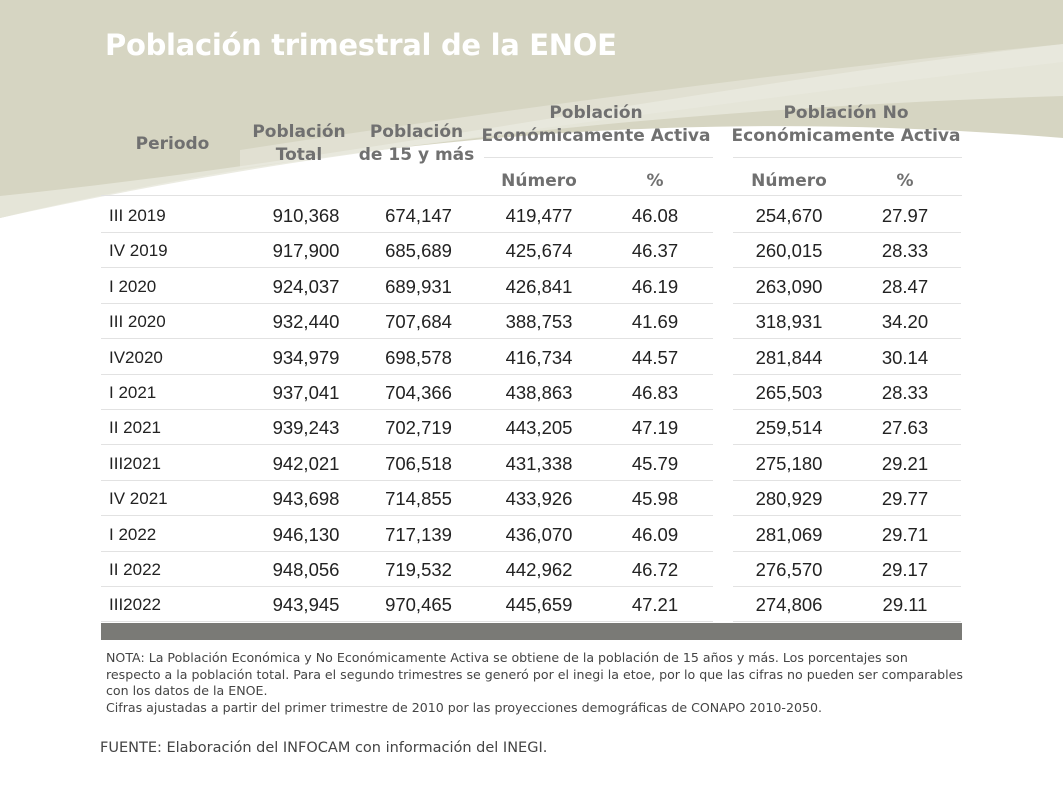 The width and height of the screenshot is (1063, 788). I want to click on cell-pea-pct: 46.09, so click(655, 534).